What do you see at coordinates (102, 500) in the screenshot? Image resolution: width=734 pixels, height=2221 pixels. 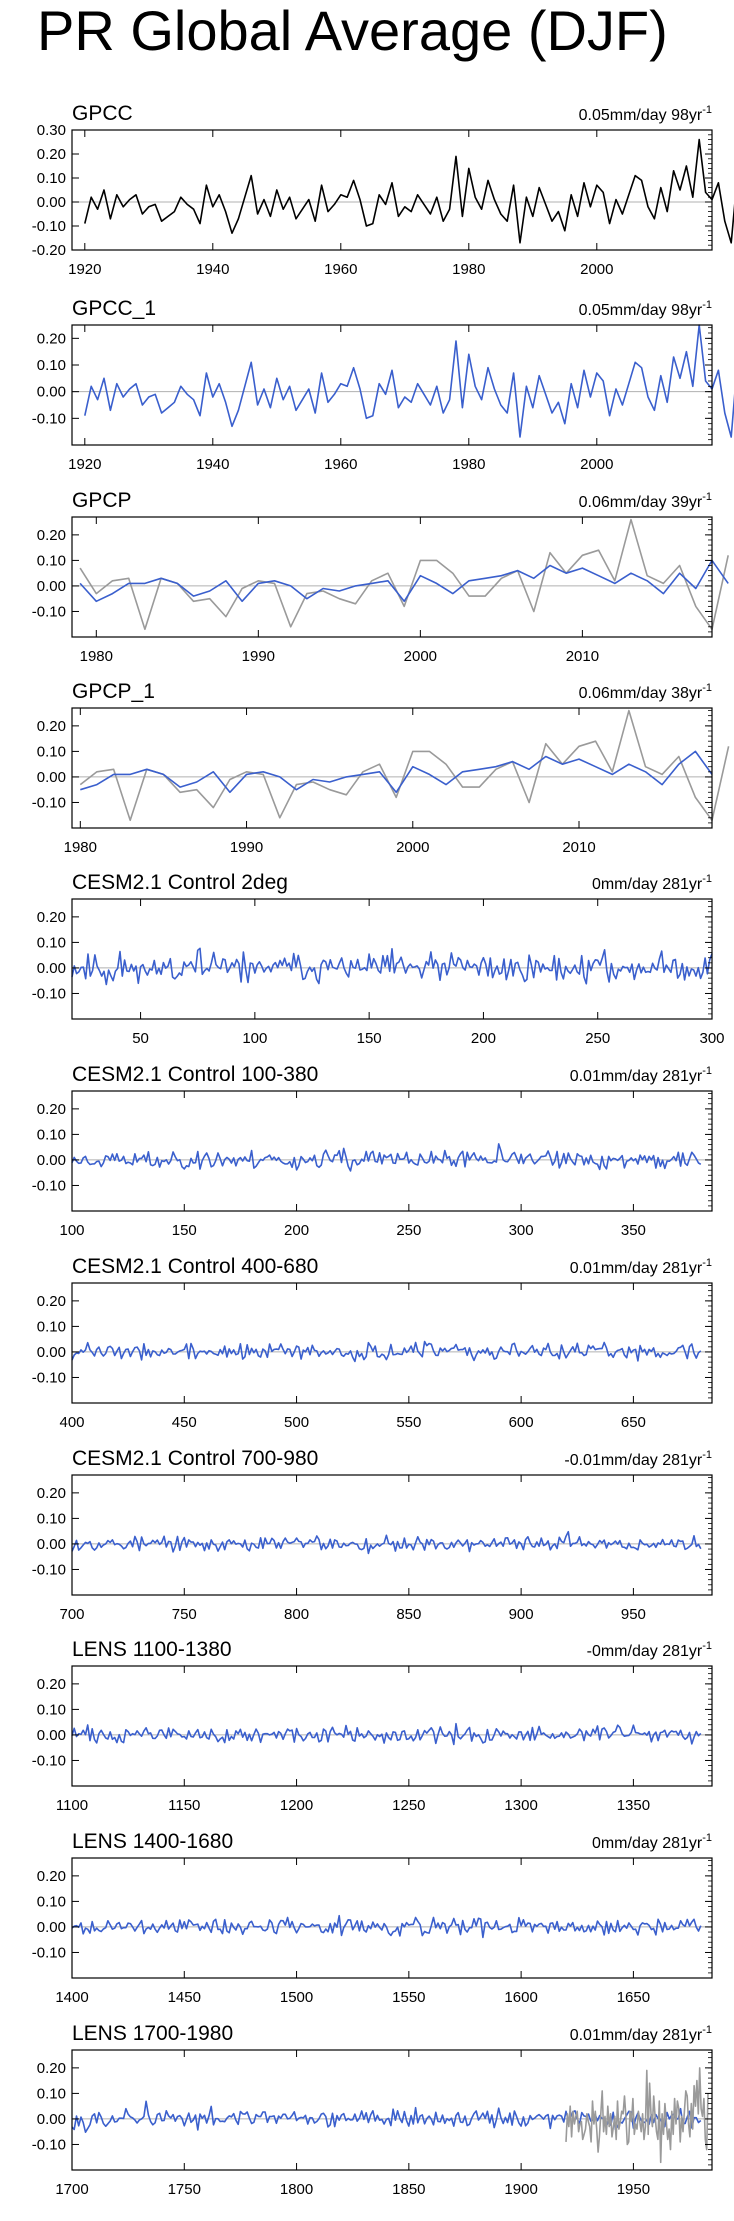 I see `panel-title: GPCP` at bounding box center [102, 500].